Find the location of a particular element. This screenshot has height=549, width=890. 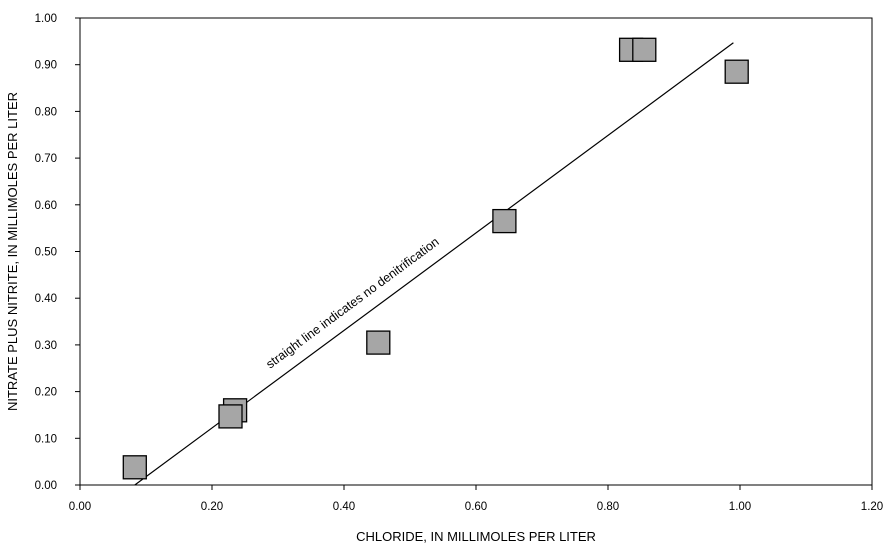

x-tick-label: 1.00 is located at coordinates (740, 507).